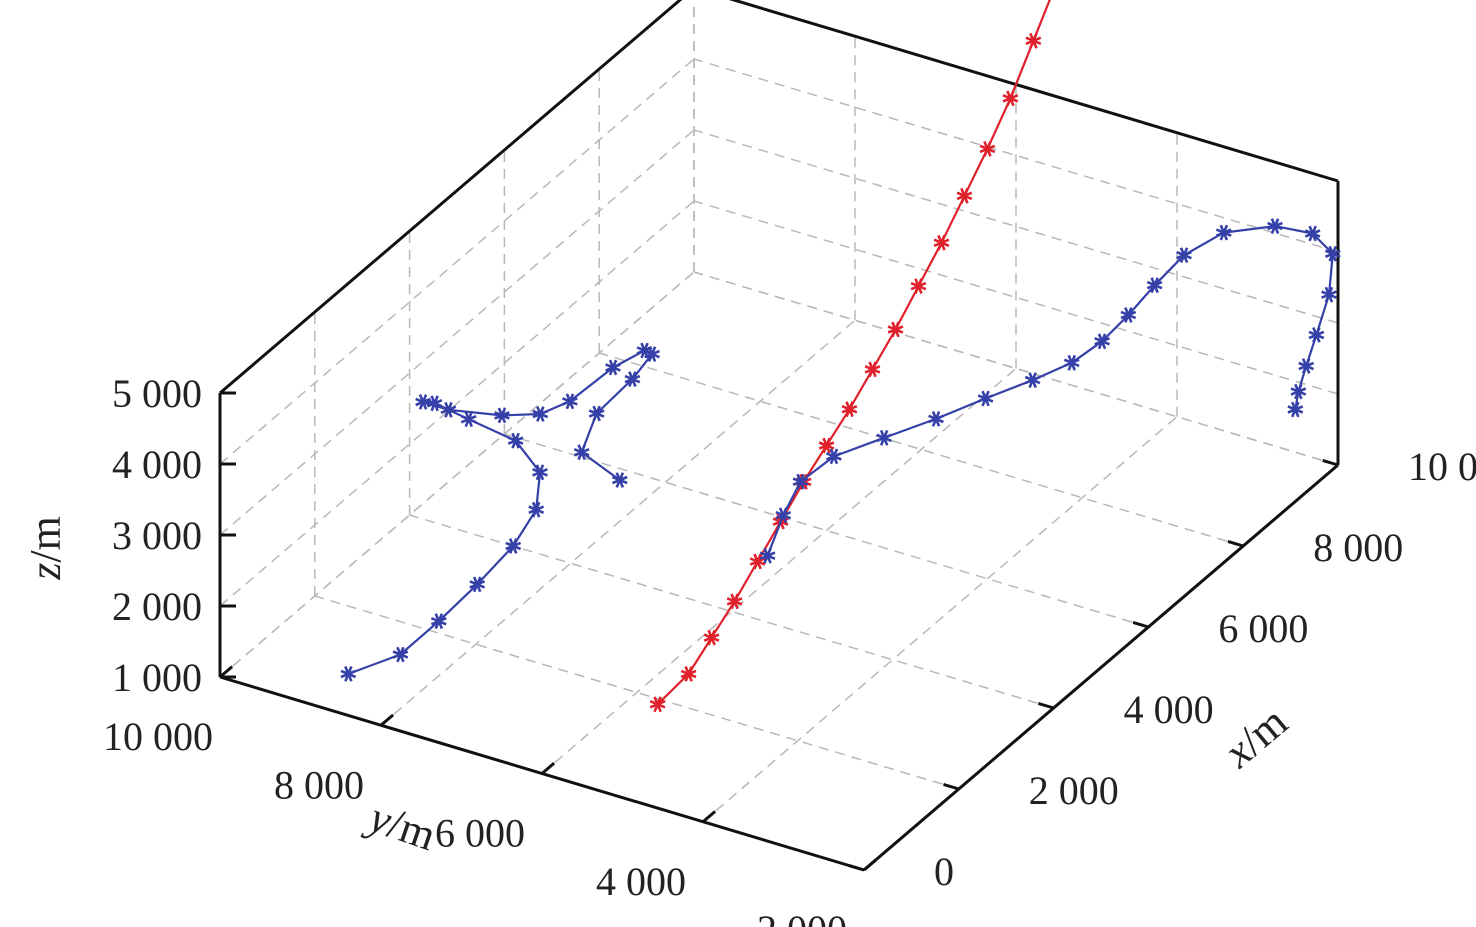 This screenshot has height=927, width=1476. Describe the element at coordinates (480, 833) in the screenshot. I see `y-tick-label: 6 000` at that location.